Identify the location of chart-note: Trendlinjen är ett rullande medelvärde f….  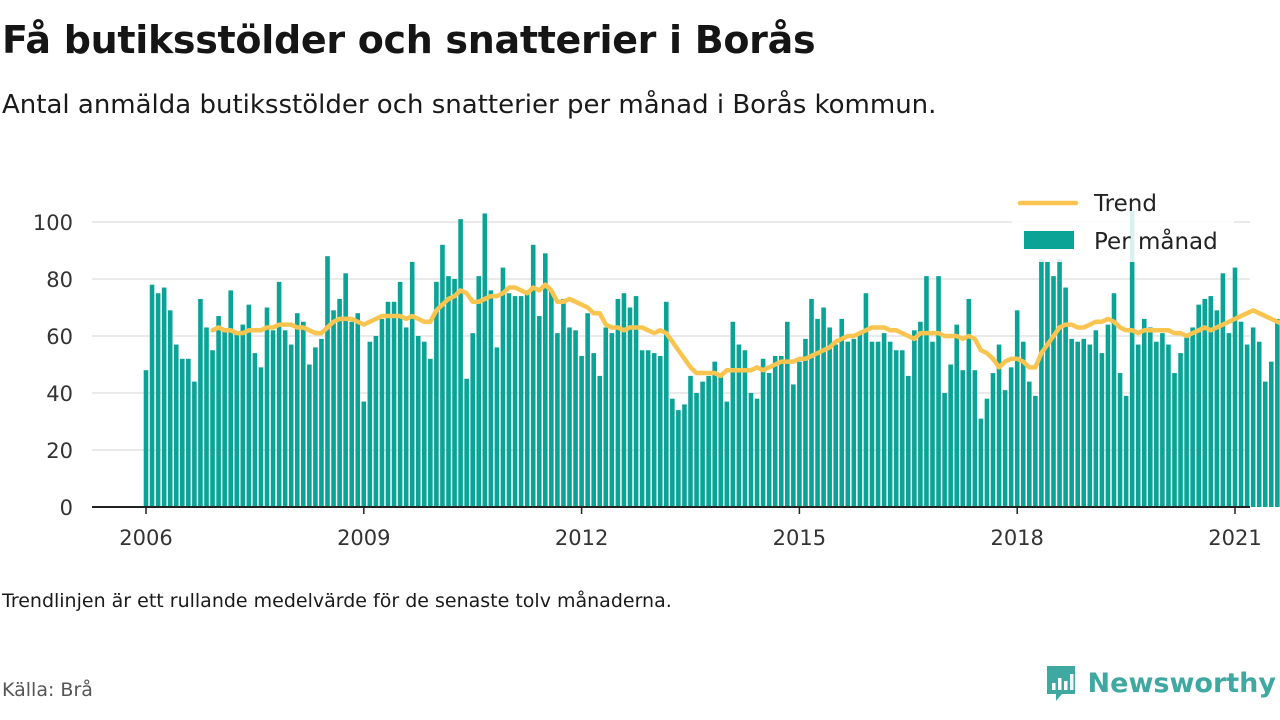
(337, 601).